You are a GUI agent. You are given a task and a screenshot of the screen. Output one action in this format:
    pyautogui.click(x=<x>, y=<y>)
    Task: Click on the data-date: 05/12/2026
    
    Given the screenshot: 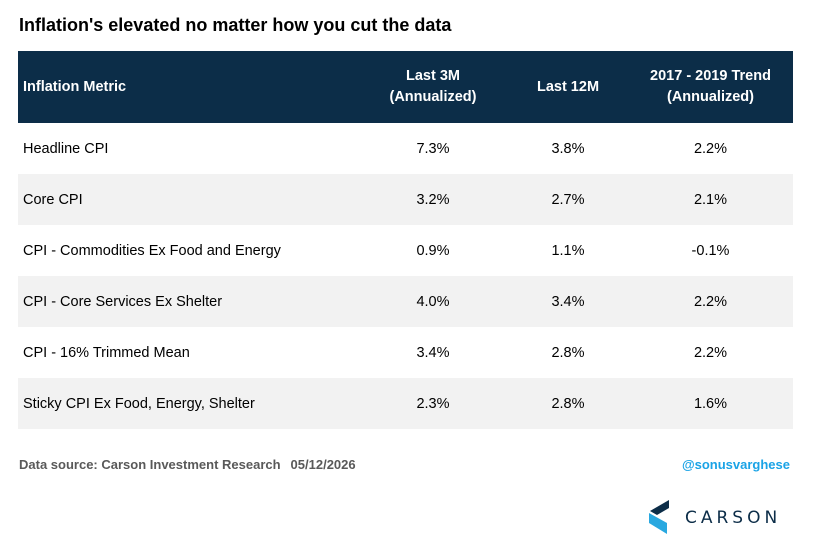 What is the action you would take?
    pyautogui.click(x=323, y=464)
    